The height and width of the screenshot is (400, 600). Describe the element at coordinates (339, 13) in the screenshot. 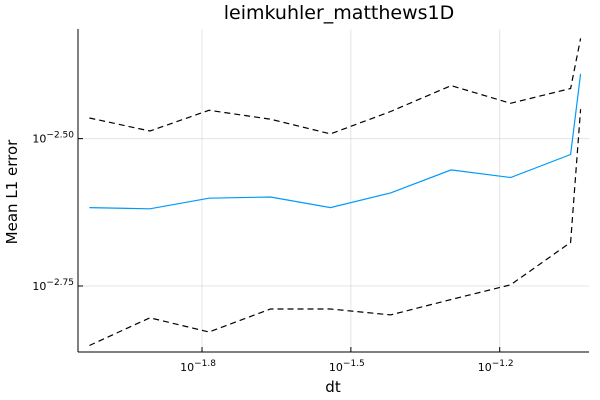

I see `chart-title: leimkuhler_matthews1D` at that location.